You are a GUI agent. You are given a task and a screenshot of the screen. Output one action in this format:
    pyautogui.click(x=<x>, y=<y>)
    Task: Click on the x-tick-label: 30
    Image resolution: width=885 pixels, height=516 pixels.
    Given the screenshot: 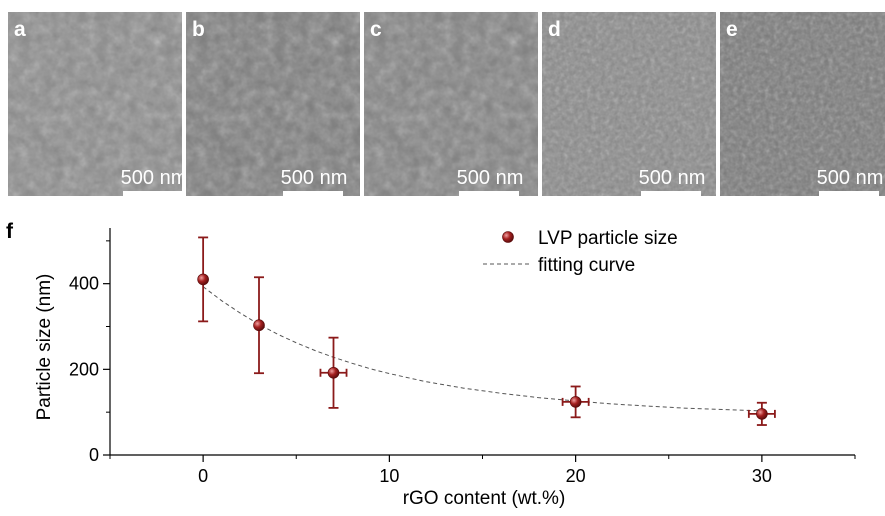 What is the action you would take?
    pyautogui.click(x=762, y=476)
    